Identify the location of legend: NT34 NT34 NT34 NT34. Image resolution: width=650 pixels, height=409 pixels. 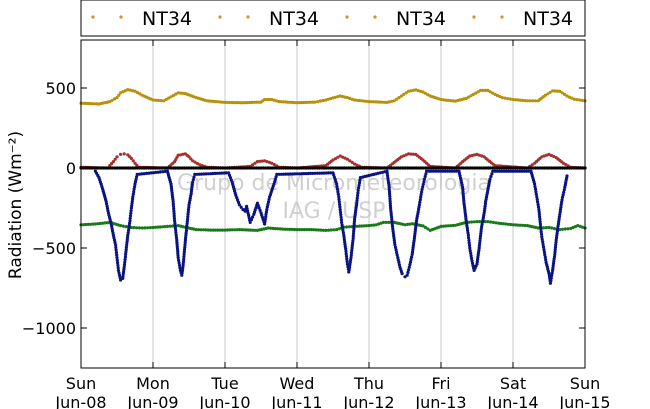
(333, 18).